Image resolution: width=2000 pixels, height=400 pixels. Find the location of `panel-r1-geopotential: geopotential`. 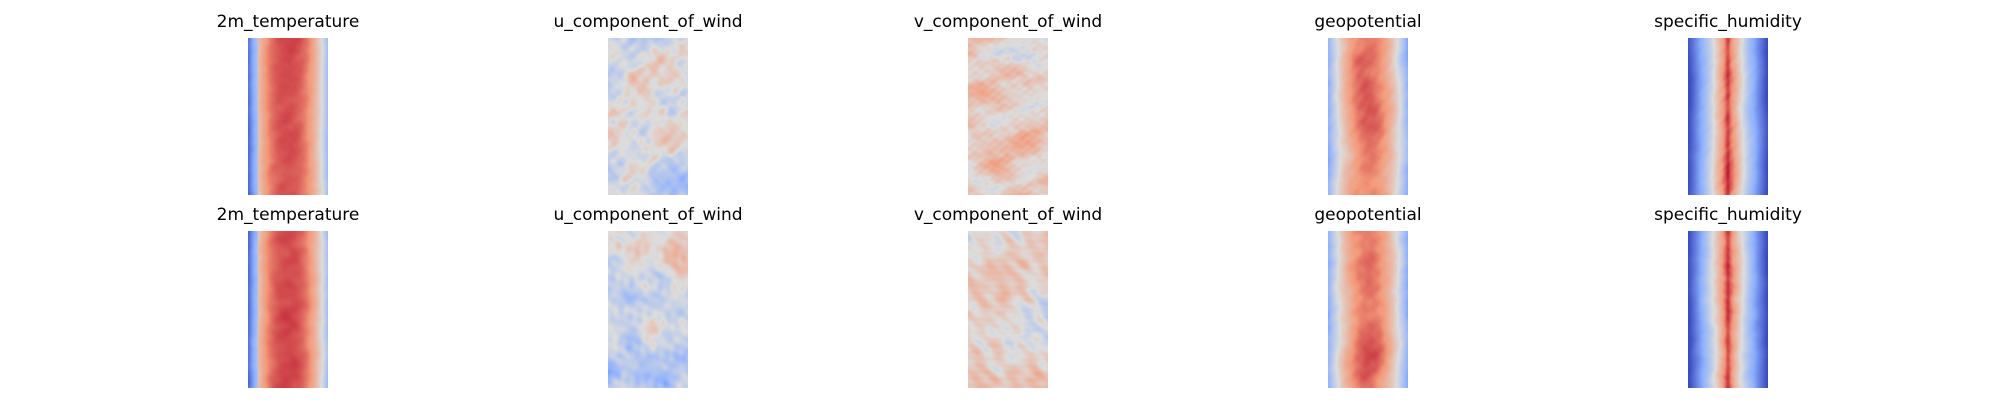

panel-r1-geopotential: geopotential is located at coordinates (1368, 103).